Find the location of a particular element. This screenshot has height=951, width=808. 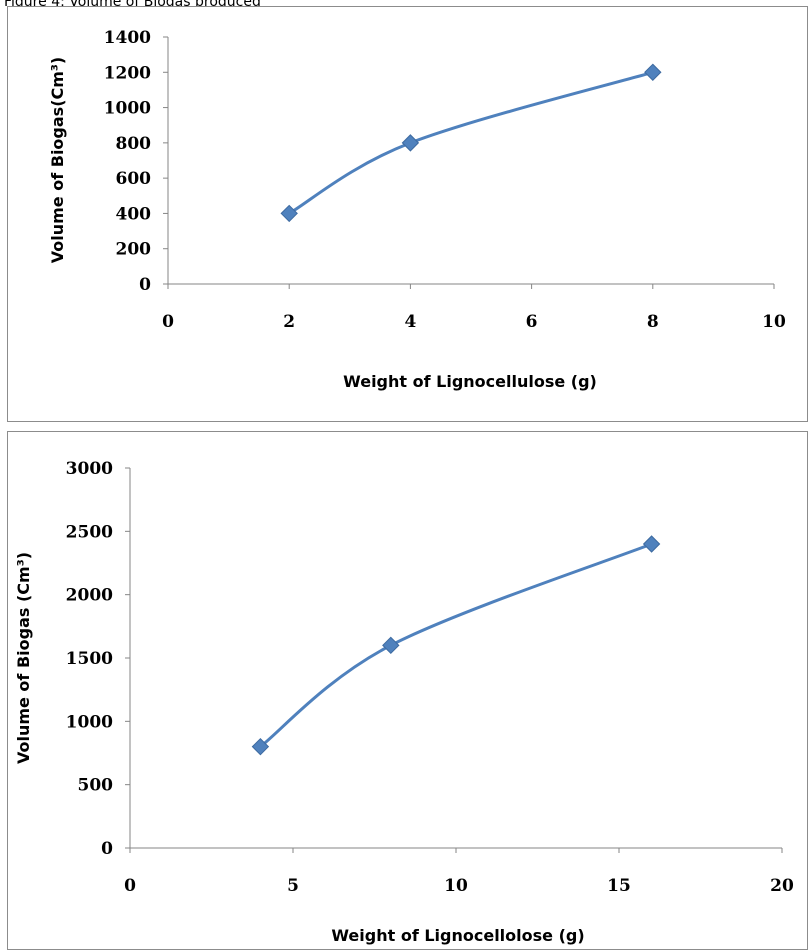

chart-1-y-tick-label: 1000 is located at coordinates (127, 109).